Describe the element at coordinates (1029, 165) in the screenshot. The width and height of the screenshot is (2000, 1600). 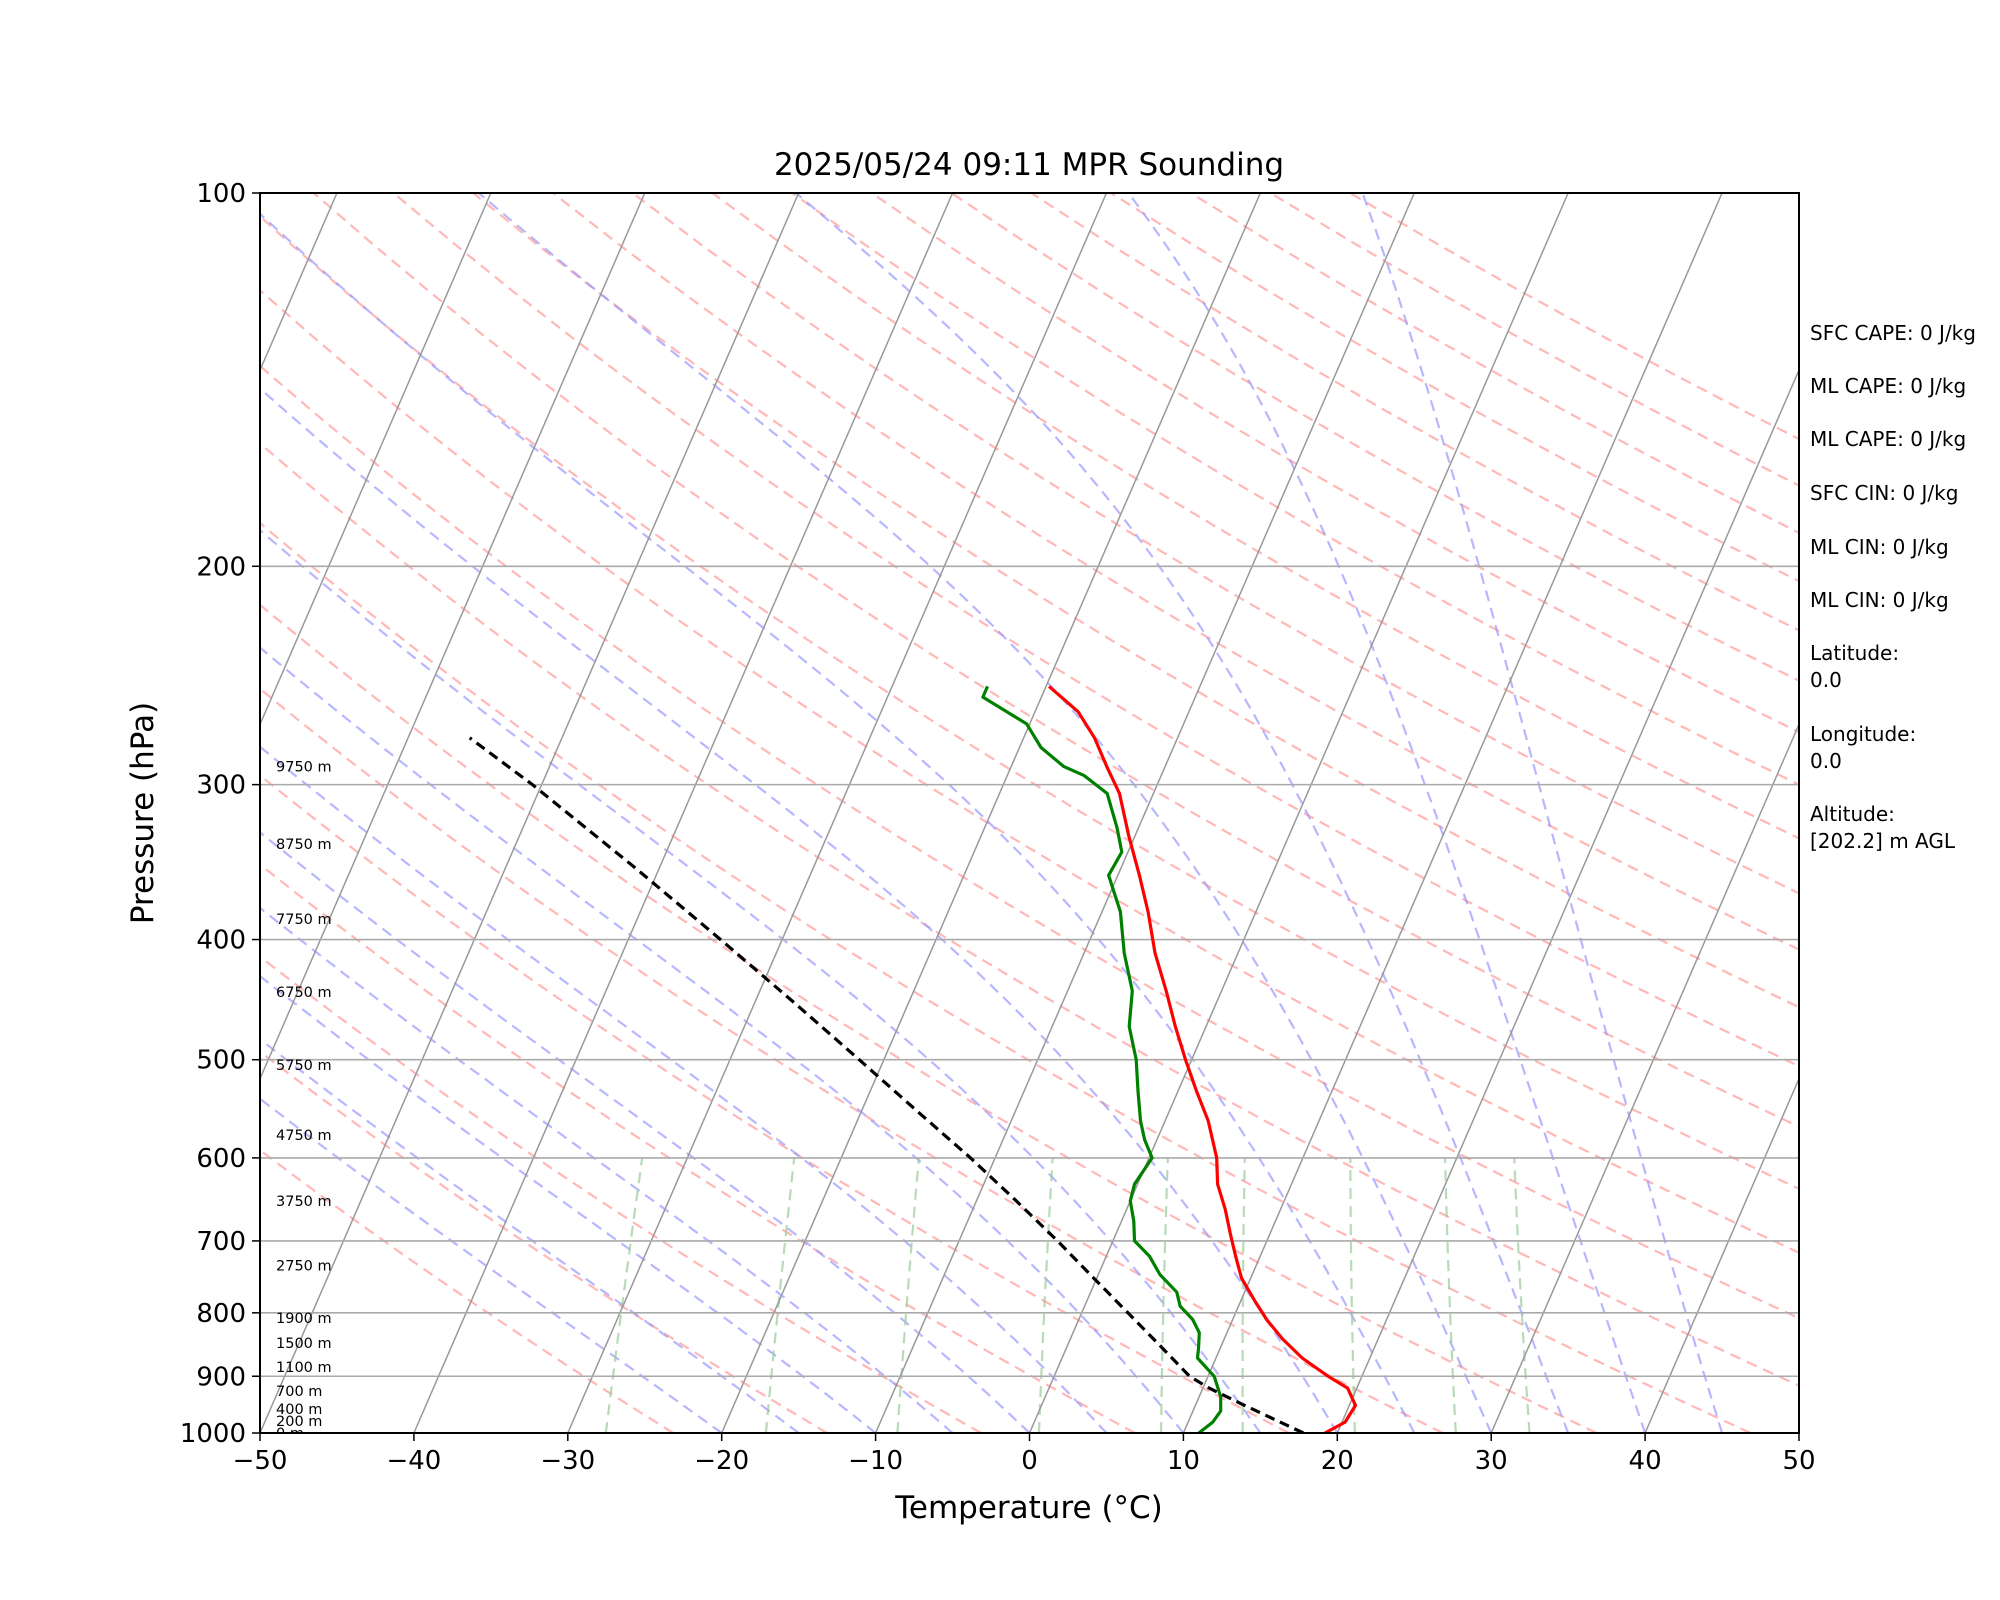
I see `chart-title: 2025/05/24 09:11 MPR Sounding` at that location.